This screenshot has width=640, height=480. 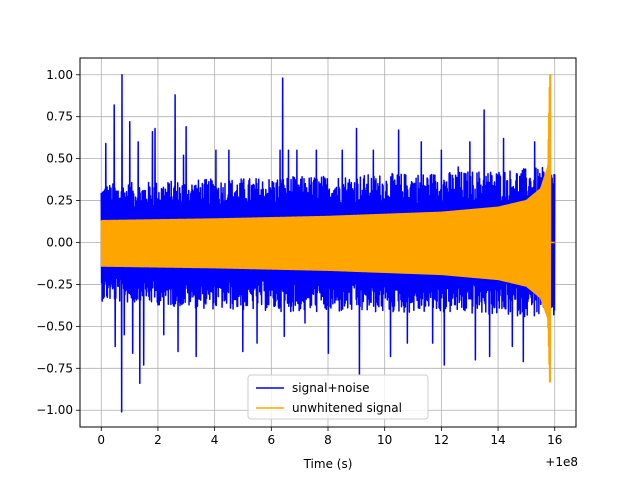 I want to click on y-tick-label: −0.75, so click(x=54, y=368).